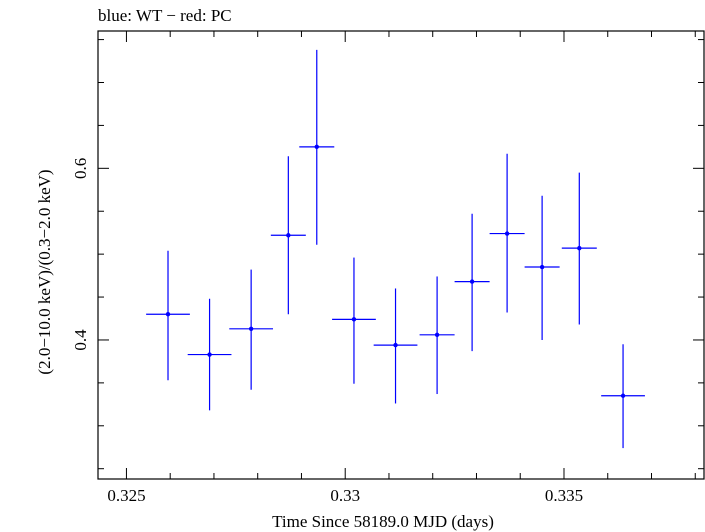 The width and height of the screenshot is (705, 532). What do you see at coordinates (80, 340) in the screenshot?
I see `y-tick-label: 0.4` at bounding box center [80, 340].